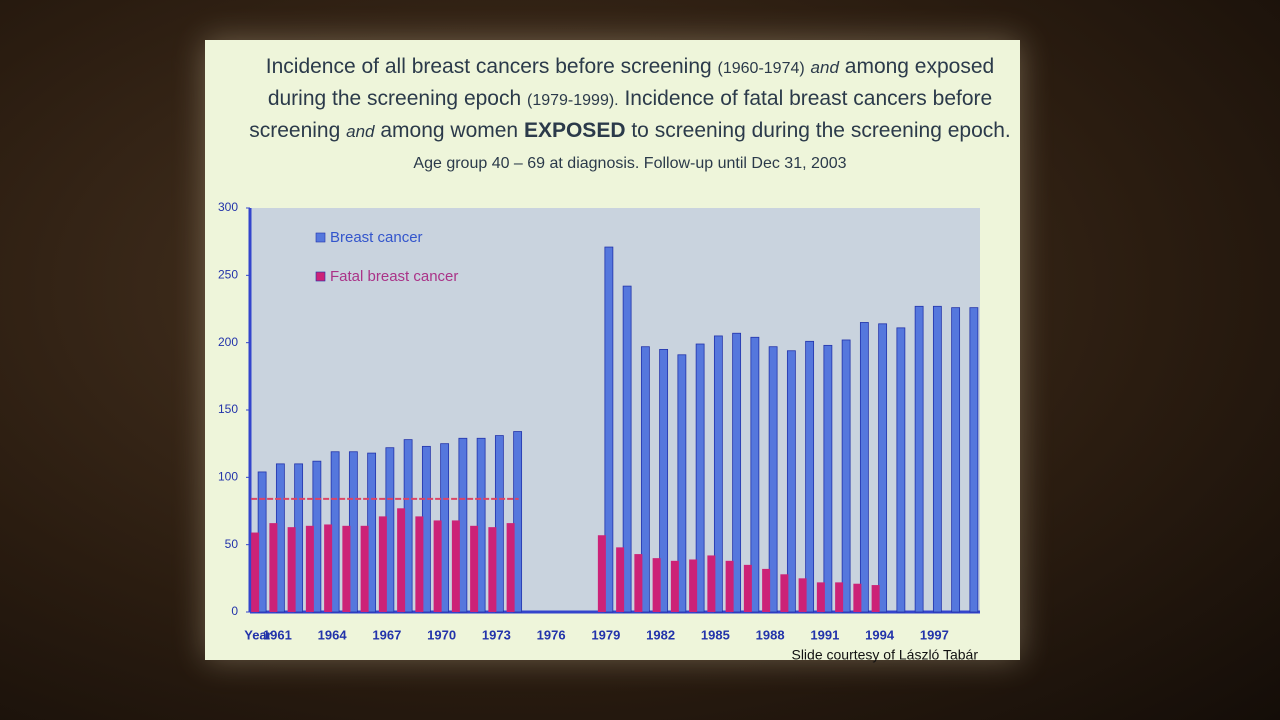 This screenshot has width=1280, height=720. I want to click on x-tick-label: 1961, so click(277, 634).